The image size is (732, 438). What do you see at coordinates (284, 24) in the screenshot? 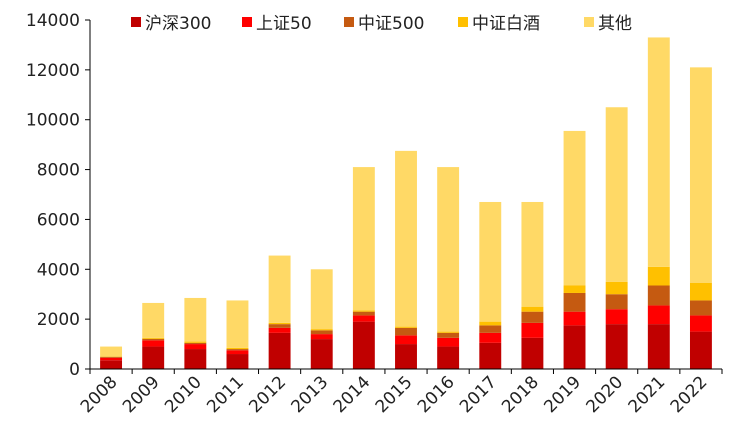
I see `legend-label-1: 上证50` at bounding box center [284, 24].